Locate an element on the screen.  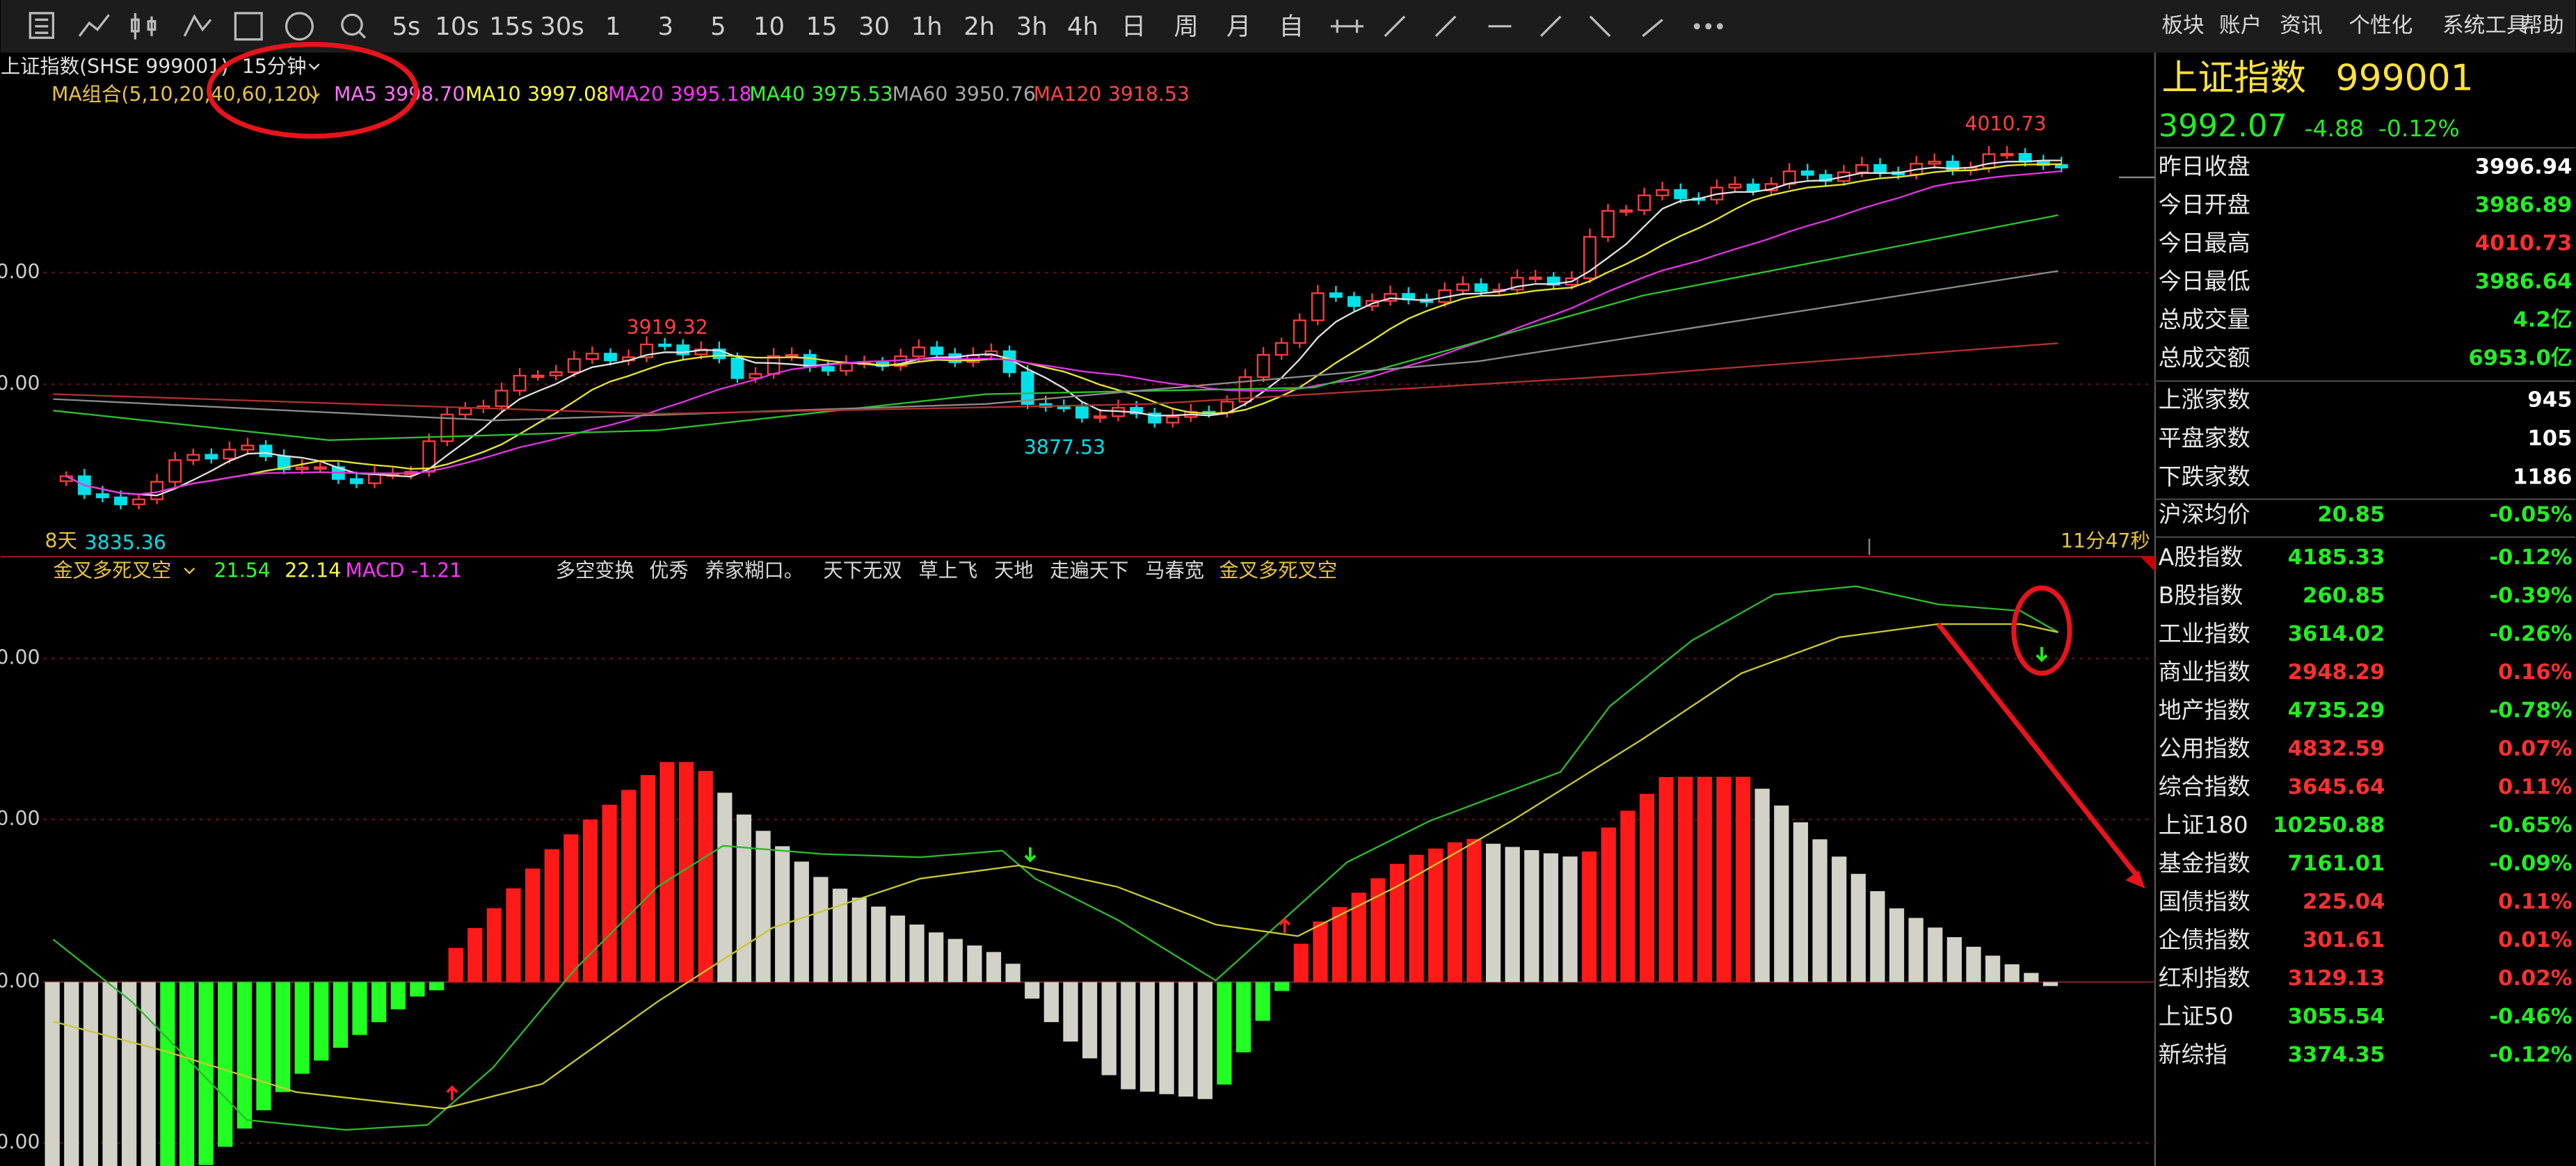
index-name: A股指数 is located at coordinates (2201, 556).